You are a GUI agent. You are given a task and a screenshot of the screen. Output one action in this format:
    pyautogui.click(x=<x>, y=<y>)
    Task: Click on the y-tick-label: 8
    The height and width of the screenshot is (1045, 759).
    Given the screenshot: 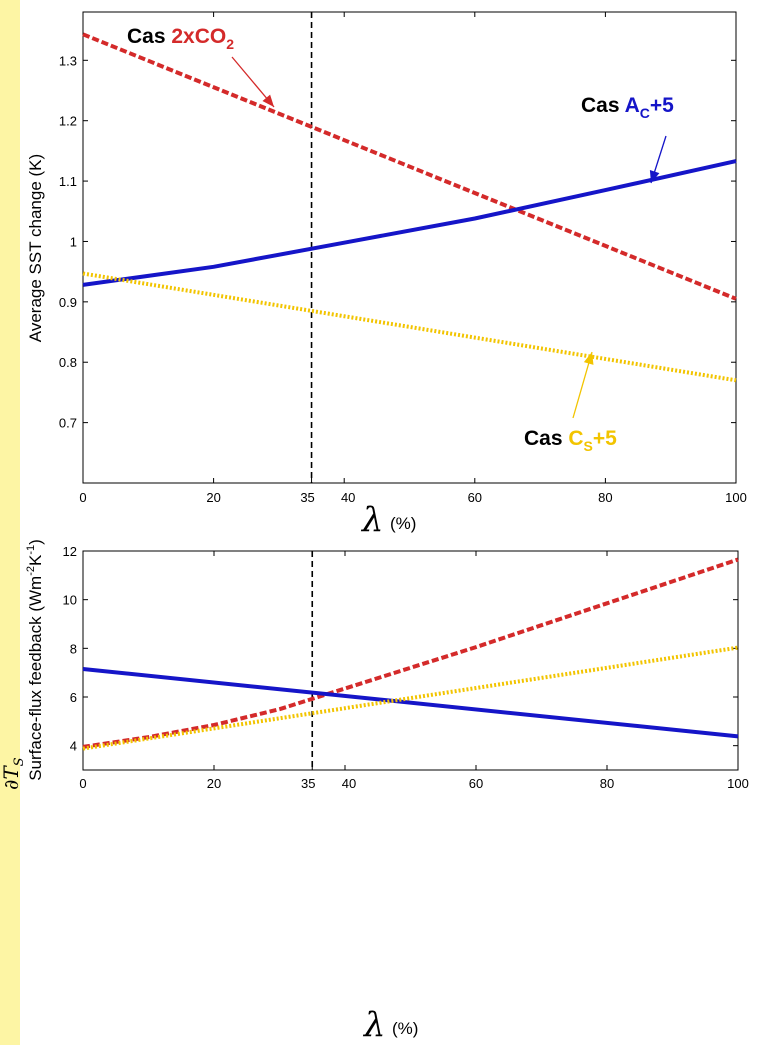 What is the action you would take?
    pyautogui.click(x=73, y=648)
    